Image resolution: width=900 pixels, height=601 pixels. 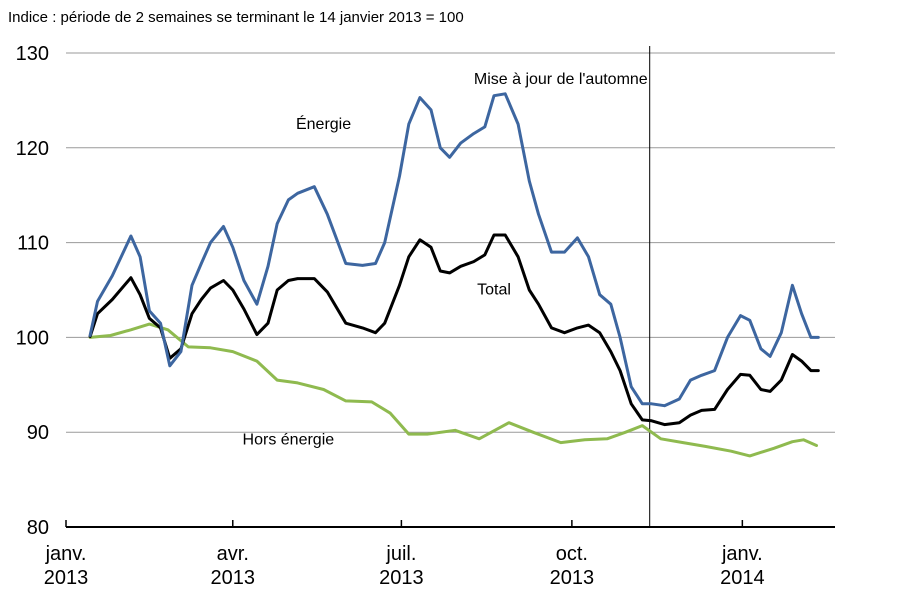 What do you see at coordinates (323, 123) in the screenshot?
I see `series-label-energie: Énergie` at bounding box center [323, 123].